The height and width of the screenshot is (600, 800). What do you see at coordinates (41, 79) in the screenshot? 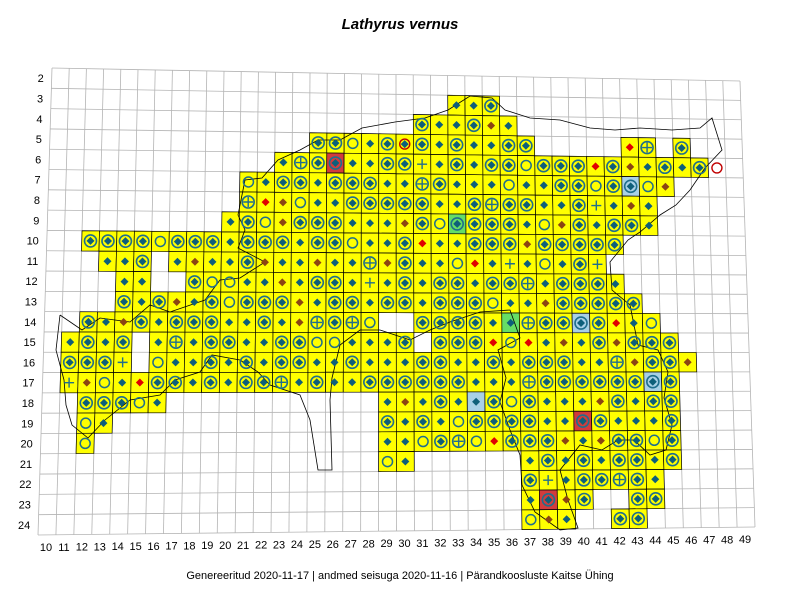
I see `row-label: 2` at bounding box center [41, 79].